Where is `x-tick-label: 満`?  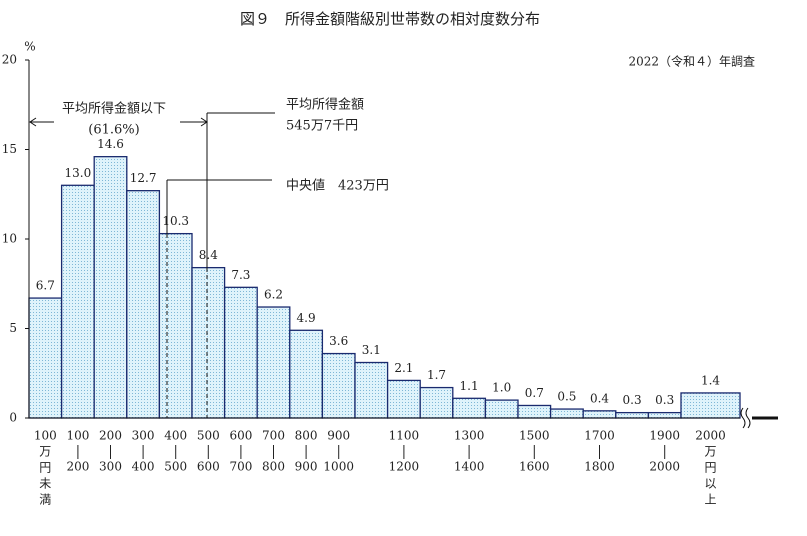
x-tick-label: 満 is located at coordinates (45, 500).